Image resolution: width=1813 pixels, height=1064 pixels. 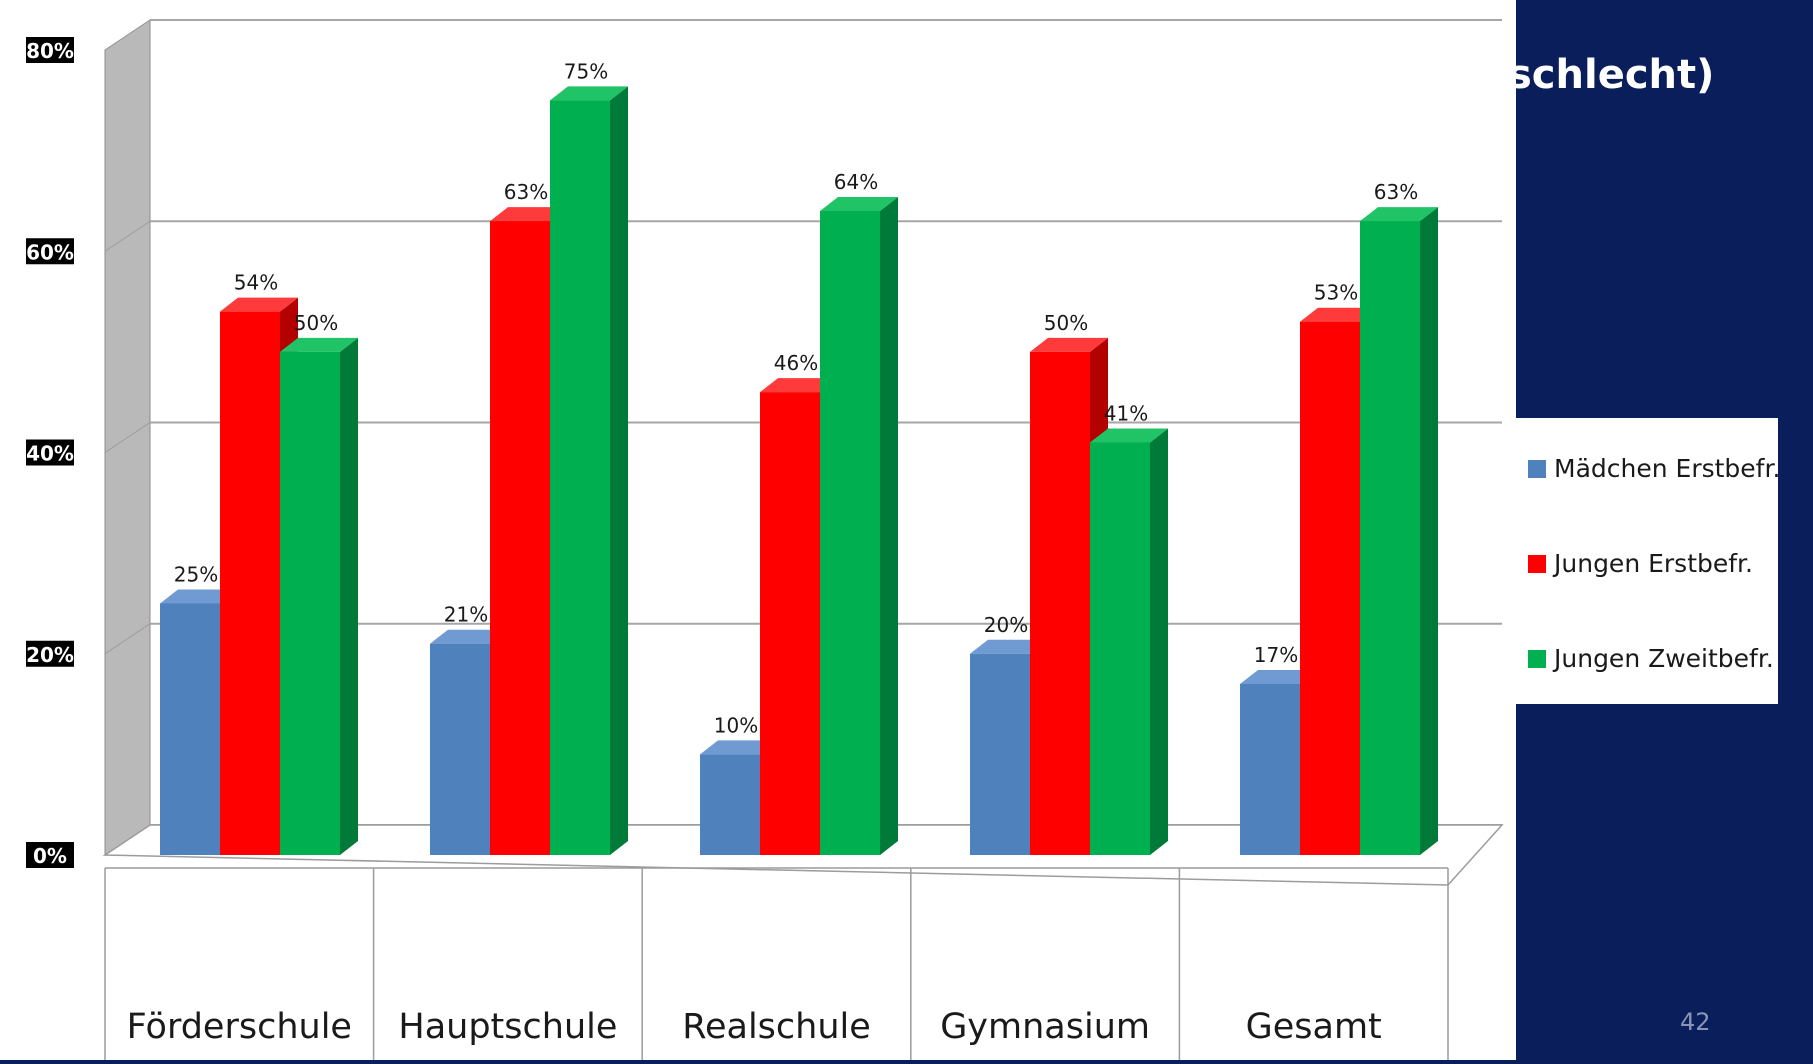 What do you see at coordinates (507, 1027) in the screenshot?
I see `category-label: Hauptschule` at bounding box center [507, 1027].